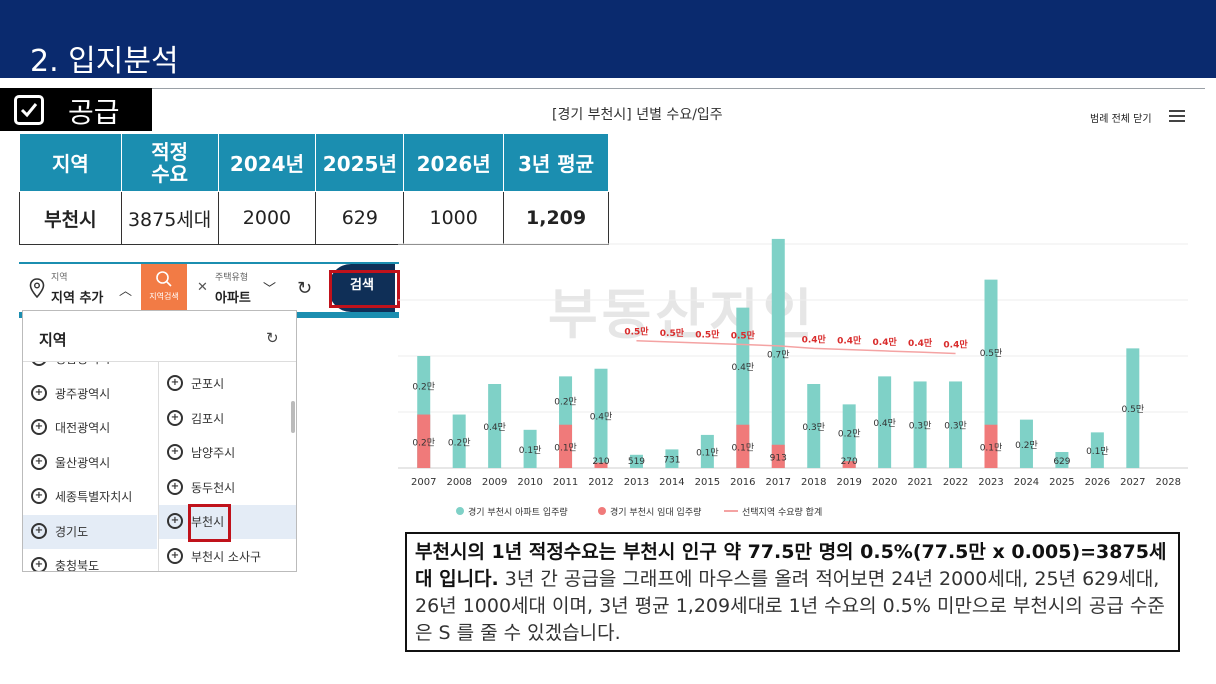  What do you see at coordinates (423, 482) in the screenshot?
I see `x-tick-label: 2007` at bounding box center [423, 482].